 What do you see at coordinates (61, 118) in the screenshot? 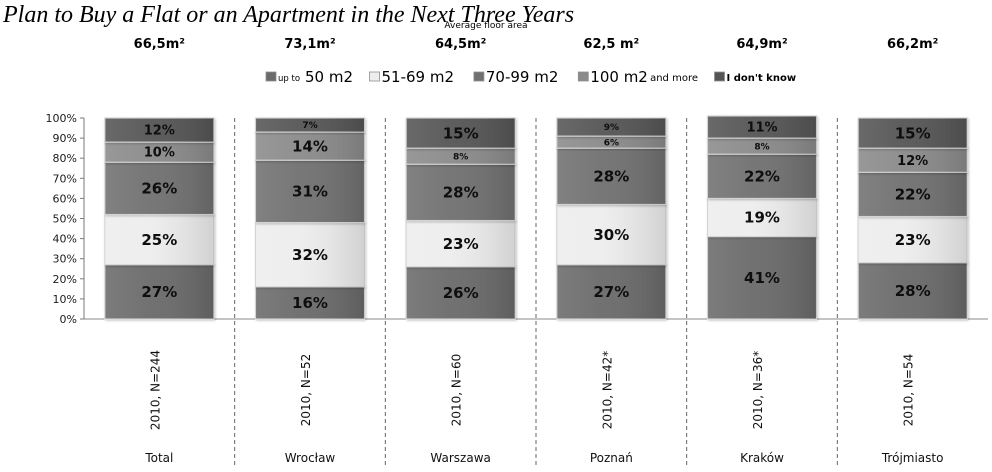
I see `y-tick-label: 100%` at bounding box center [61, 118].